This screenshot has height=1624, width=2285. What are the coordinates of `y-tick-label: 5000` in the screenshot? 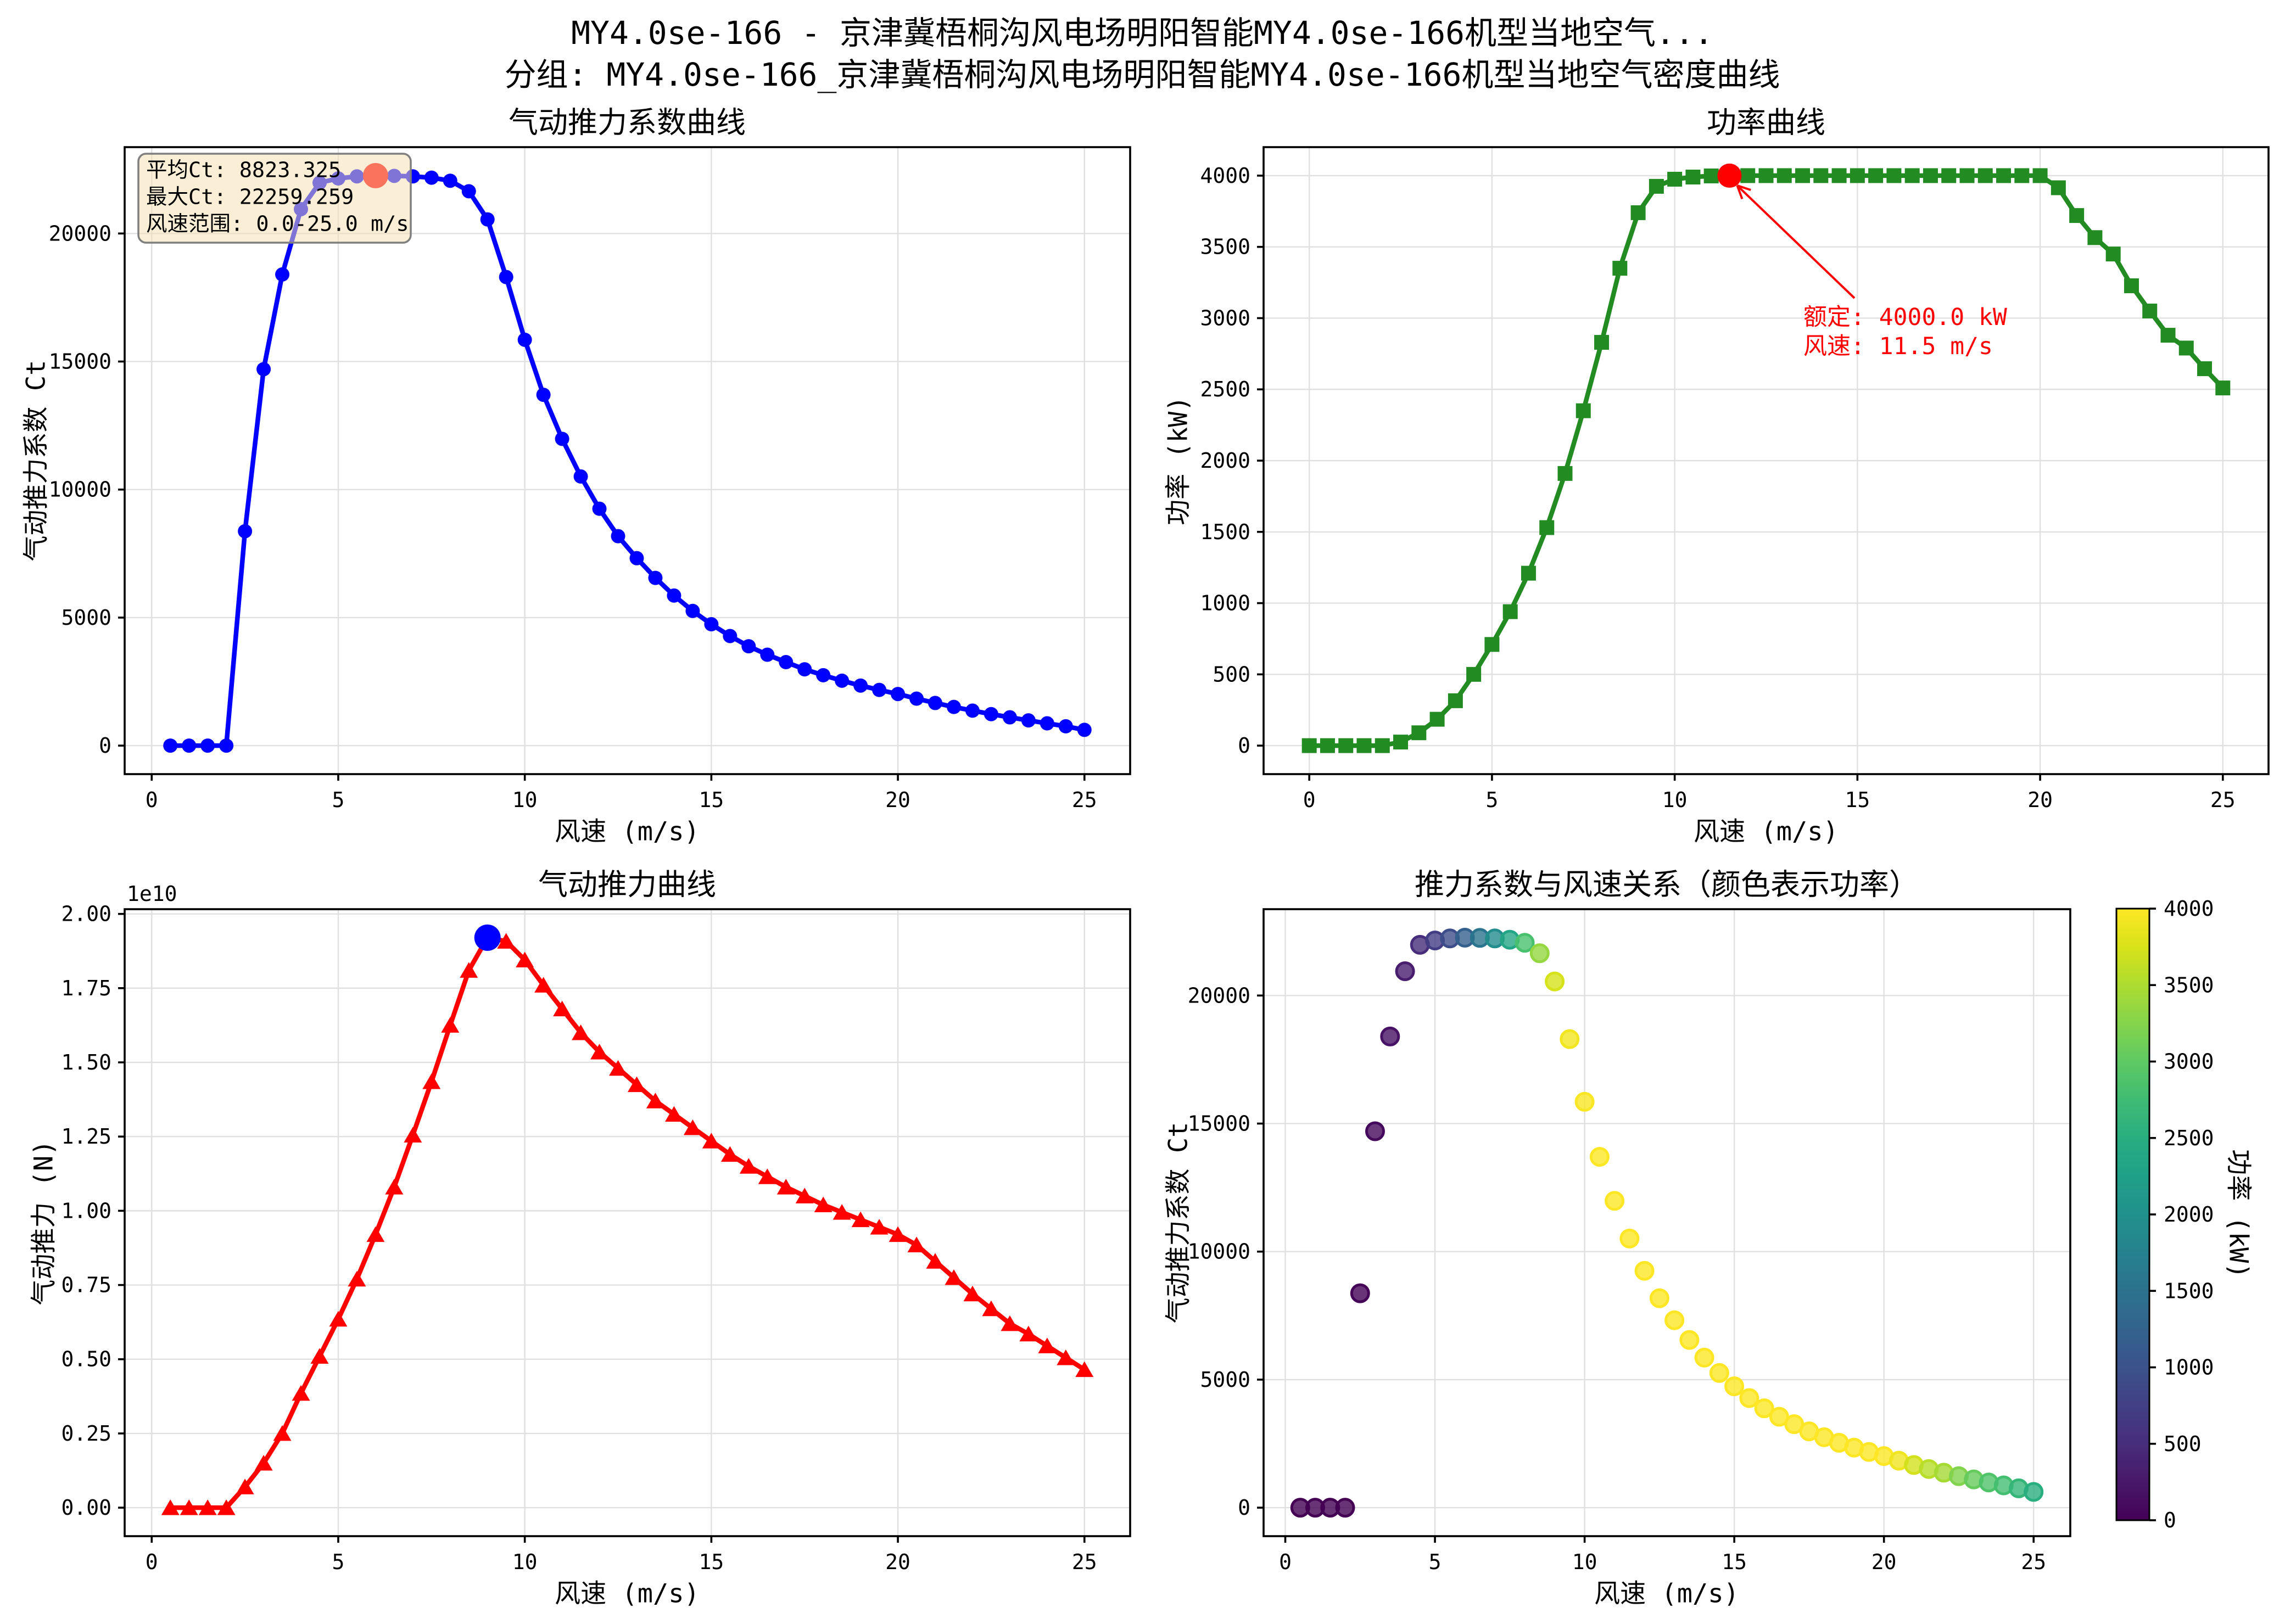 It's located at (1225, 1380).